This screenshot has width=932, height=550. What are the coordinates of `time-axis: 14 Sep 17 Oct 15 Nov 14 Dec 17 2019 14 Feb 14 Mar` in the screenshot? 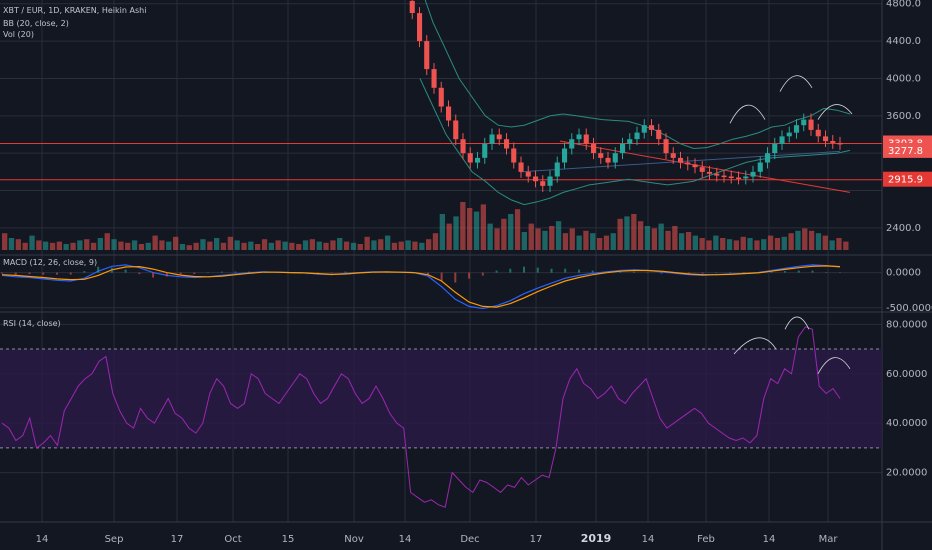 It's located at (437, 538).